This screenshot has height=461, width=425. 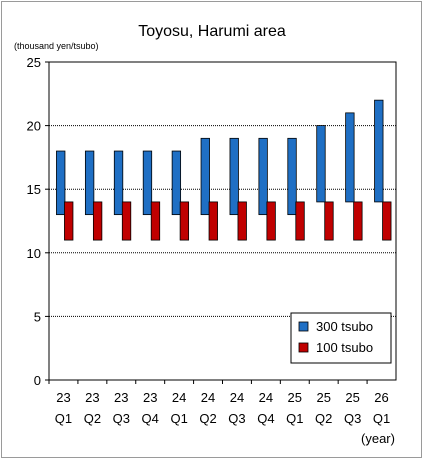 What do you see at coordinates (34, 189) in the screenshot?
I see `y-tick-label-15: 15` at bounding box center [34, 189].